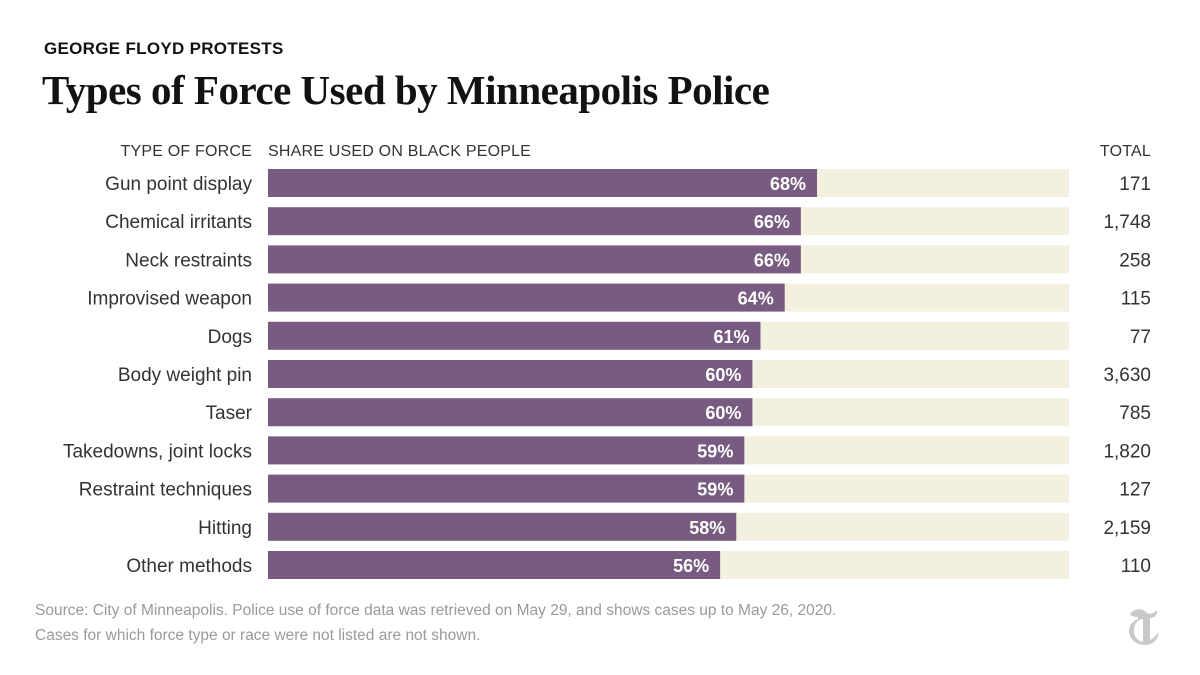  What do you see at coordinates (165, 490) in the screenshot?
I see `category-label: Restraint techniques` at bounding box center [165, 490].